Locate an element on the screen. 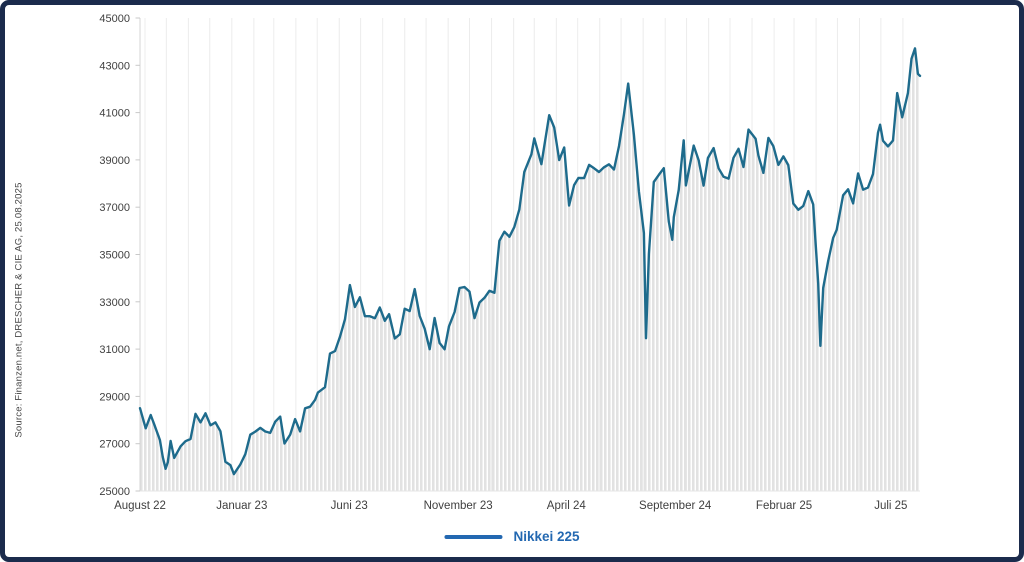 This screenshot has width=1024, height=562. legend: Nikkei 225 is located at coordinates (512, 536).